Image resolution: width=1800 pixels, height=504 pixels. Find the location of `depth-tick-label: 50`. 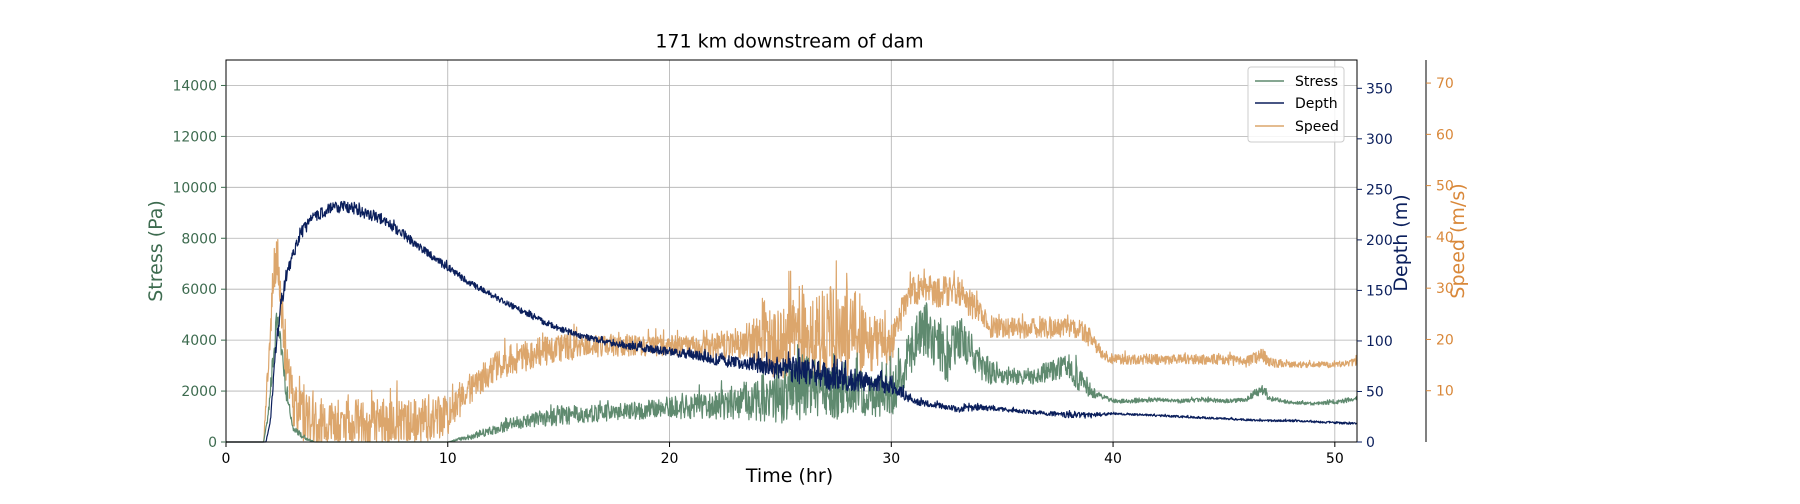

depth-tick-label: 50 is located at coordinates (1375, 392).